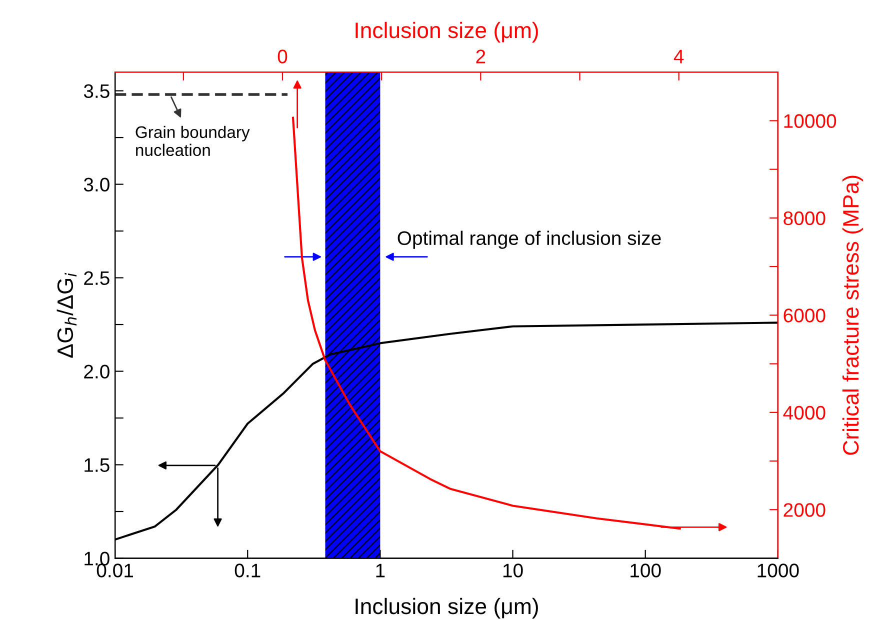 This screenshot has height=638, width=885. I want to click on y-tick-label: 3.0, so click(97, 185).